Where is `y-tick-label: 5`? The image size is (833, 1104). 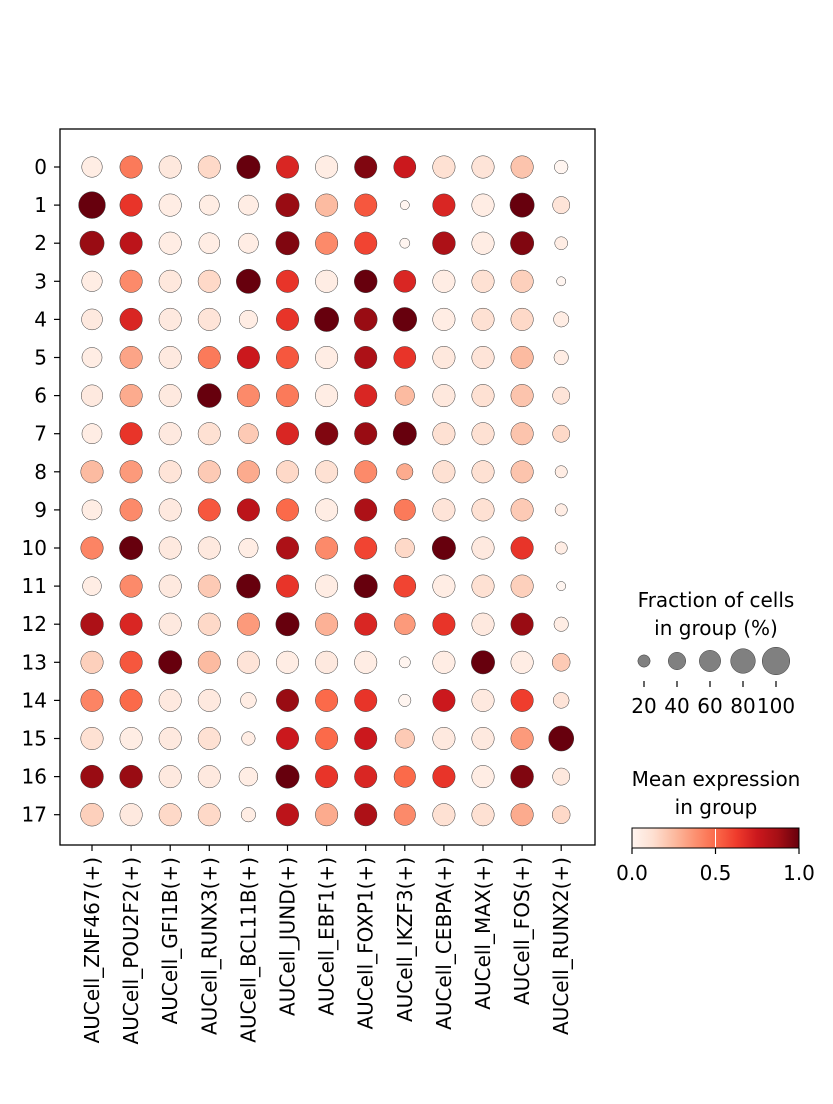
y-tick-label: 5 is located at coordinates (40, 358).